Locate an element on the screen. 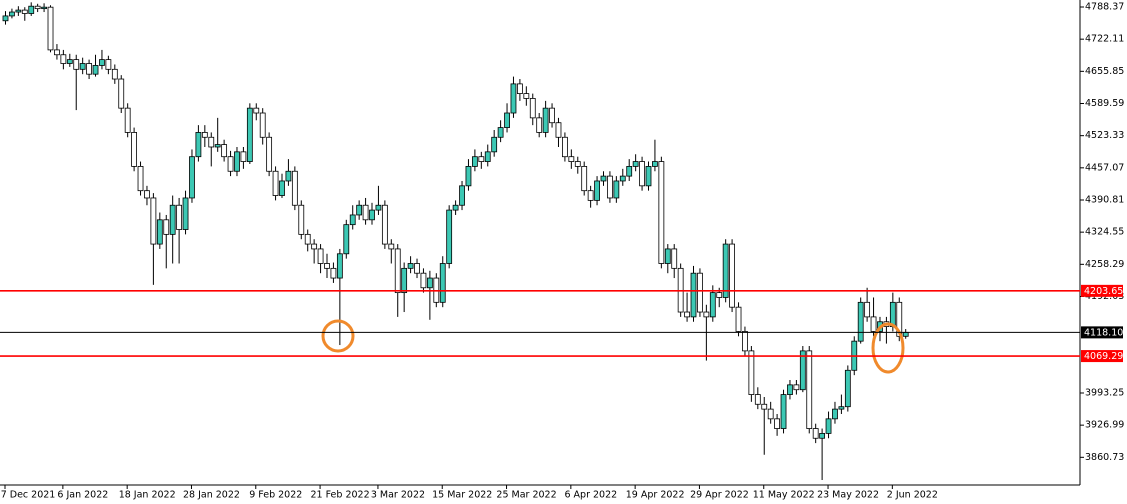 This screenshot has height=504, width=1127. x-tick-label: 21 Feb 2022 is located at coordinates (340, 495).